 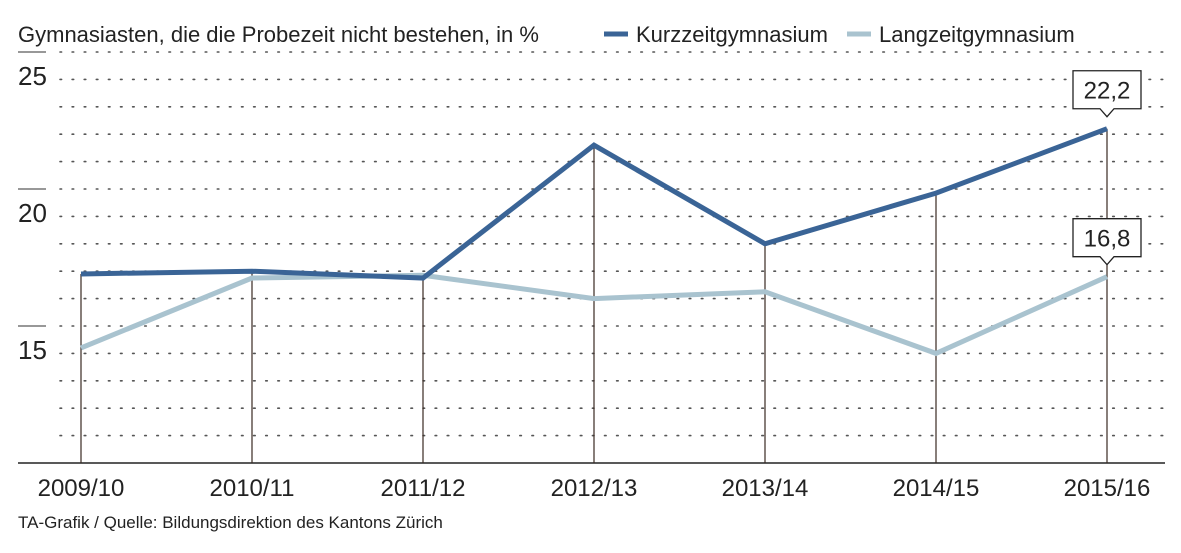 I want to click on x-tick-label: 2015/16, so click(x=1107, y=488).